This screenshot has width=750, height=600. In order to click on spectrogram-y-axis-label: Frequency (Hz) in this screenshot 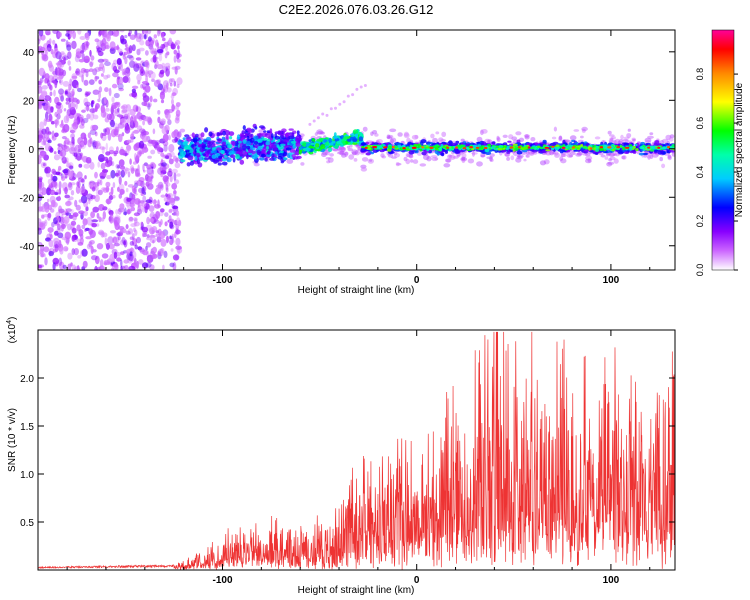, I will do `click(12, 150)`.